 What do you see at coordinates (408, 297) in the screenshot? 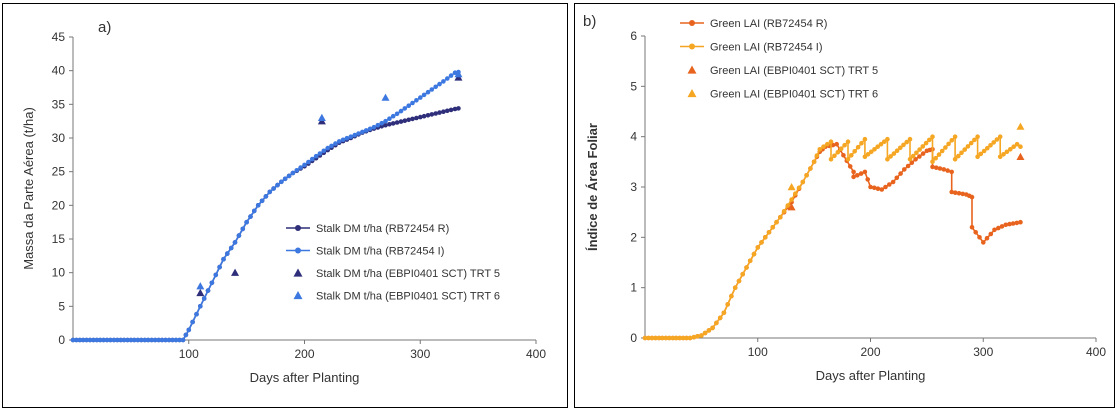
I see `legend-label: Stalk DM t/ha (EBPI0401 SCT) TRT 6` at bounding box center [408, 297].